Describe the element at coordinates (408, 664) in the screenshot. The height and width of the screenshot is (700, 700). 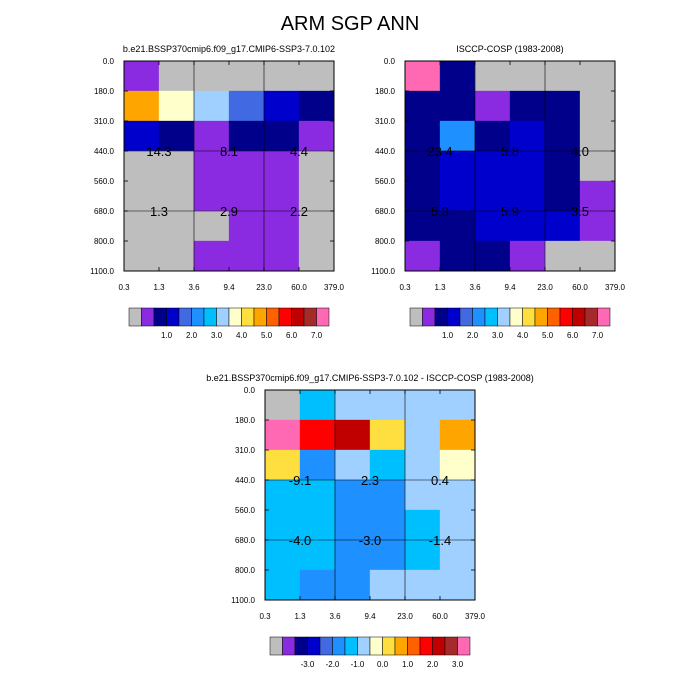
I see `colorbar-label: 1.0` at that location.